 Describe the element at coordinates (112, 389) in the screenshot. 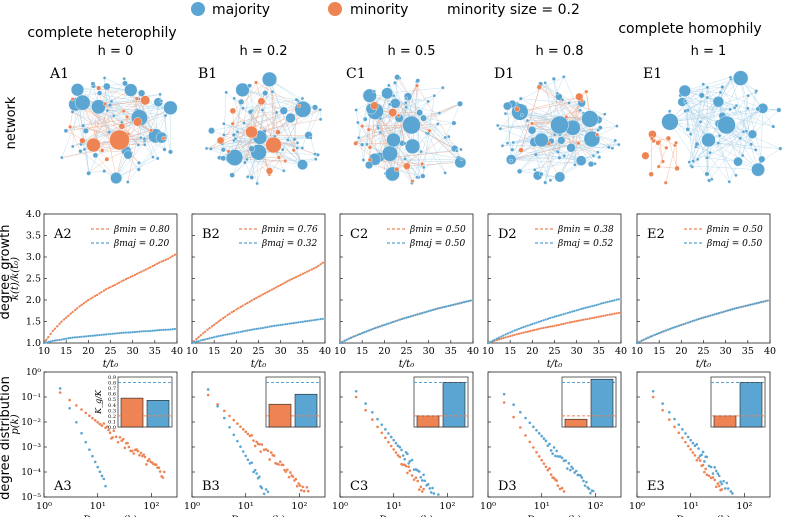

I see `inset-ytick-label: 0.7` at that location.